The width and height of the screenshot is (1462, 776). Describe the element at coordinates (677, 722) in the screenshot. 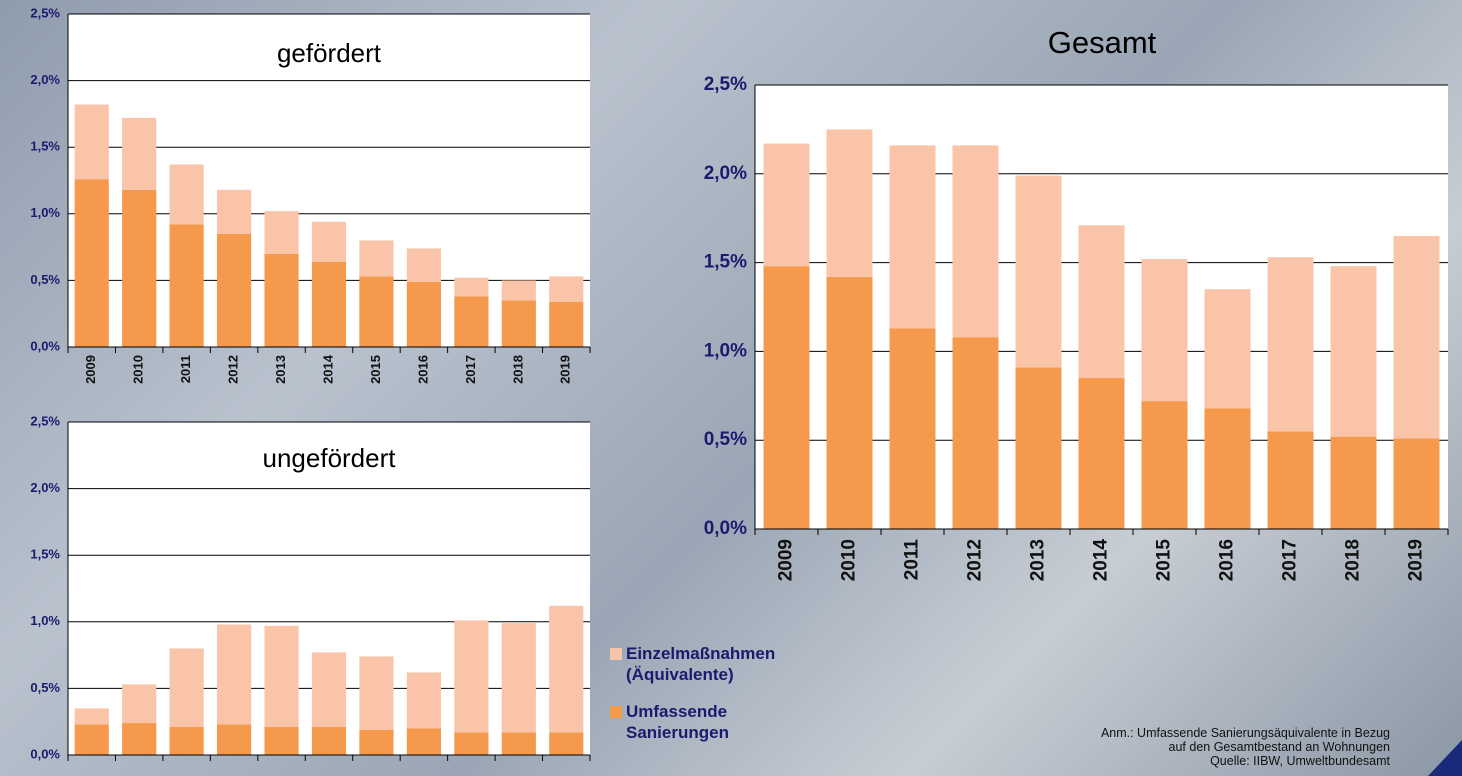

I see `legend-label: Umfassende Sanierungen` at that location.